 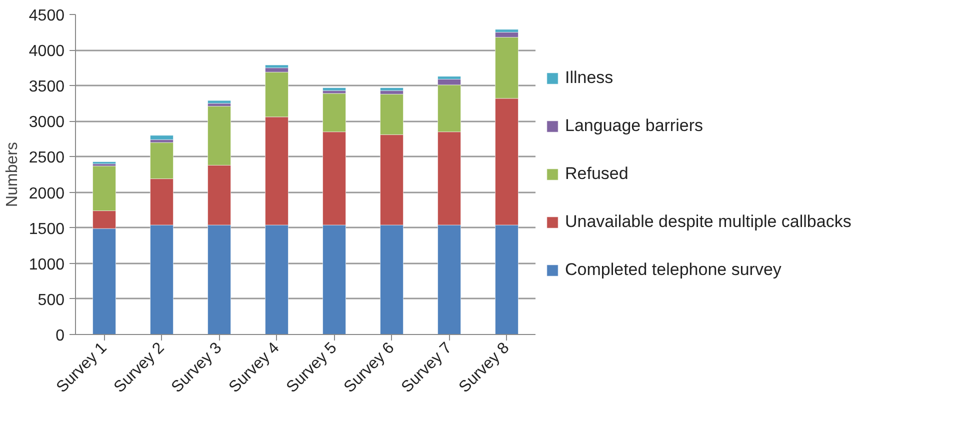 What do you see at coordinates (46, 193) in the screenshot?
I see `y-tick-label: 2000` at bounding box center [46, 193].